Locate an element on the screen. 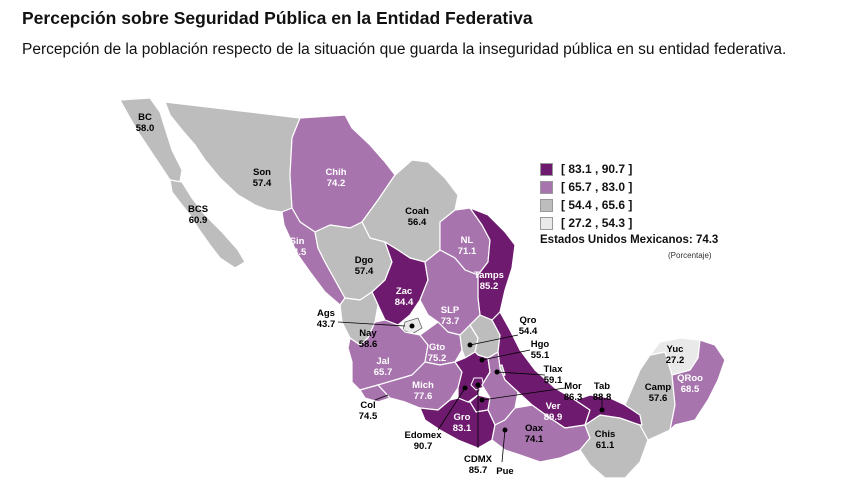 This screenshot has height=480, width=867. state-value-gro: 83.1 is located at coordinates (462, 428).